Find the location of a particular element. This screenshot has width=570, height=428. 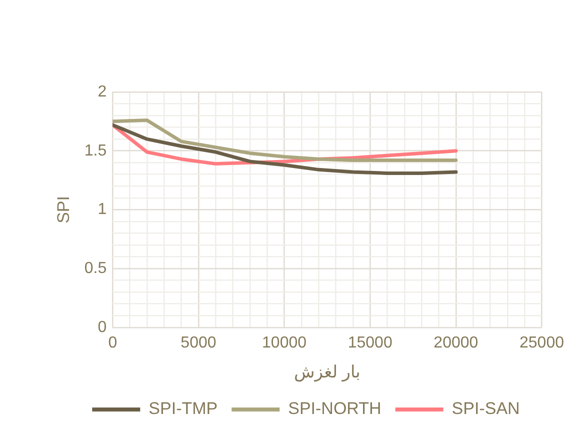

y-tick-label: 0 is located at coordinates (102, 327).